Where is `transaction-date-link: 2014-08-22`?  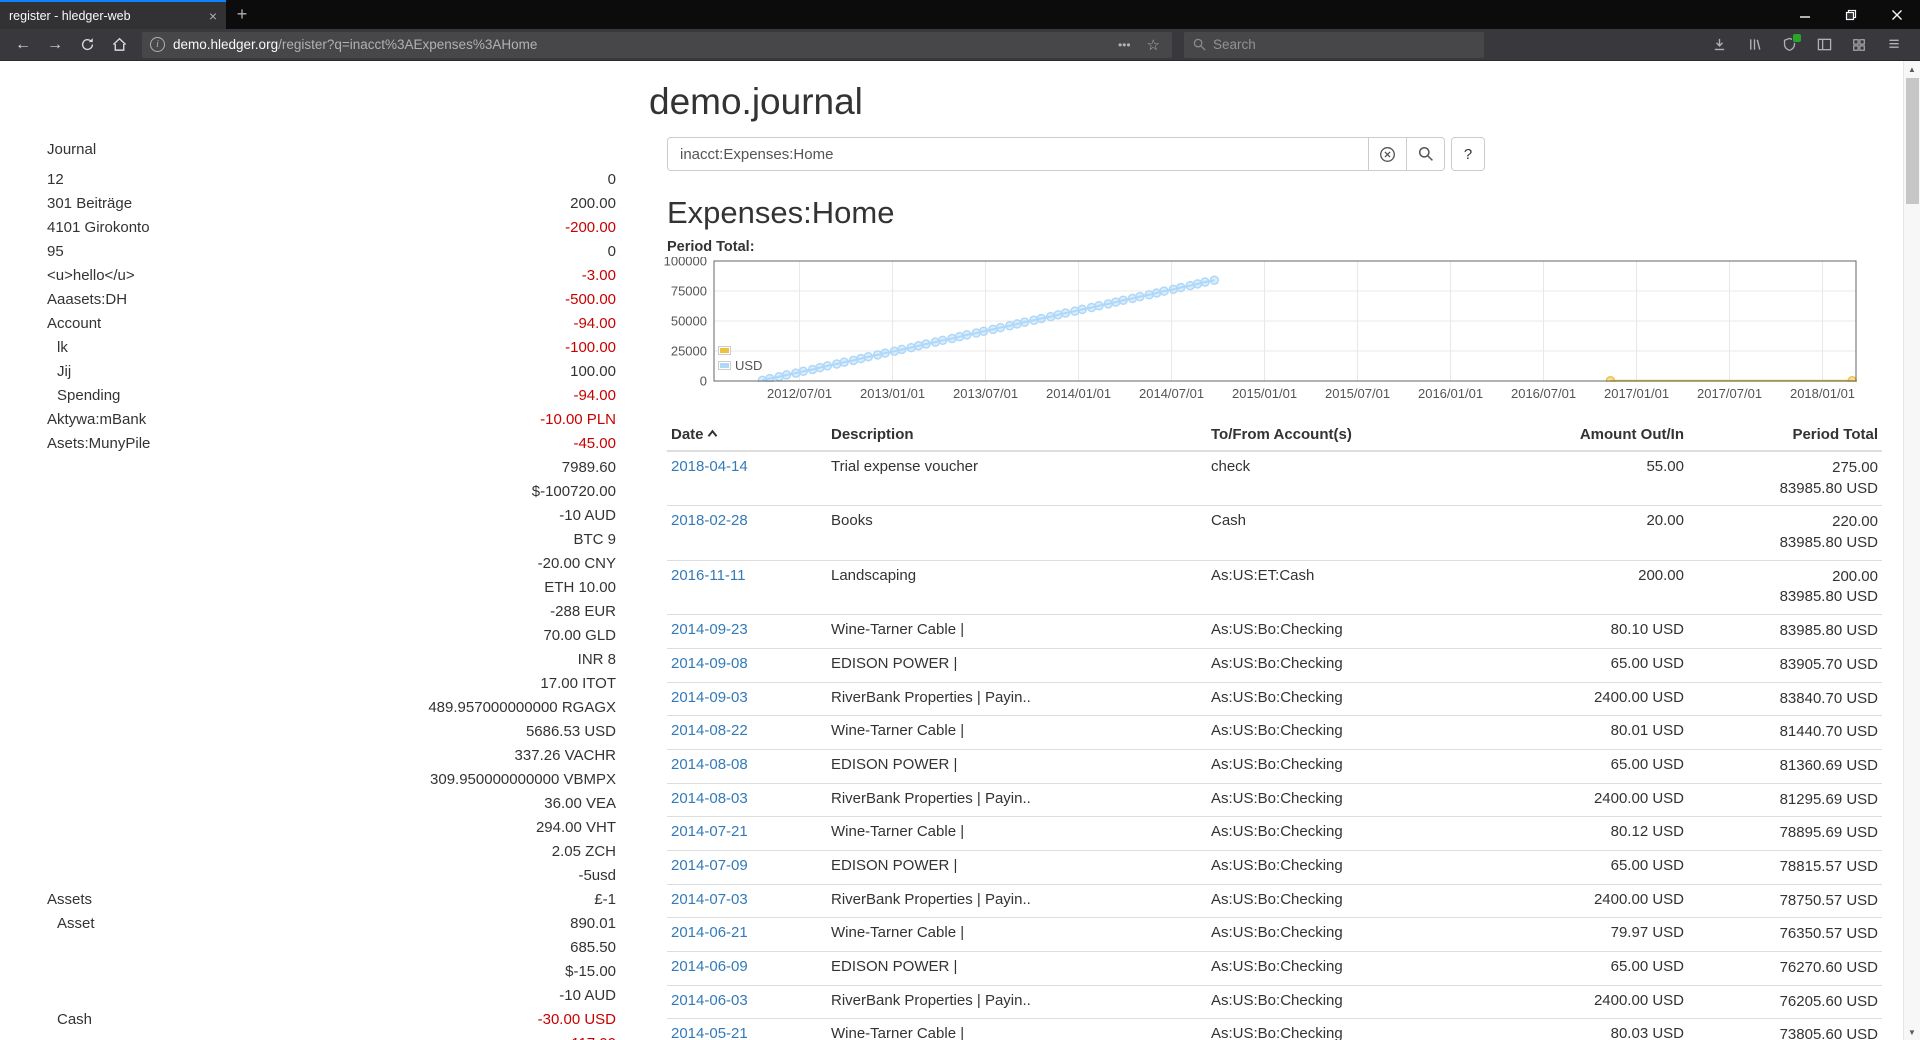 transaction-date-link: 2014-08-22 is located at coordinates (709, 731).